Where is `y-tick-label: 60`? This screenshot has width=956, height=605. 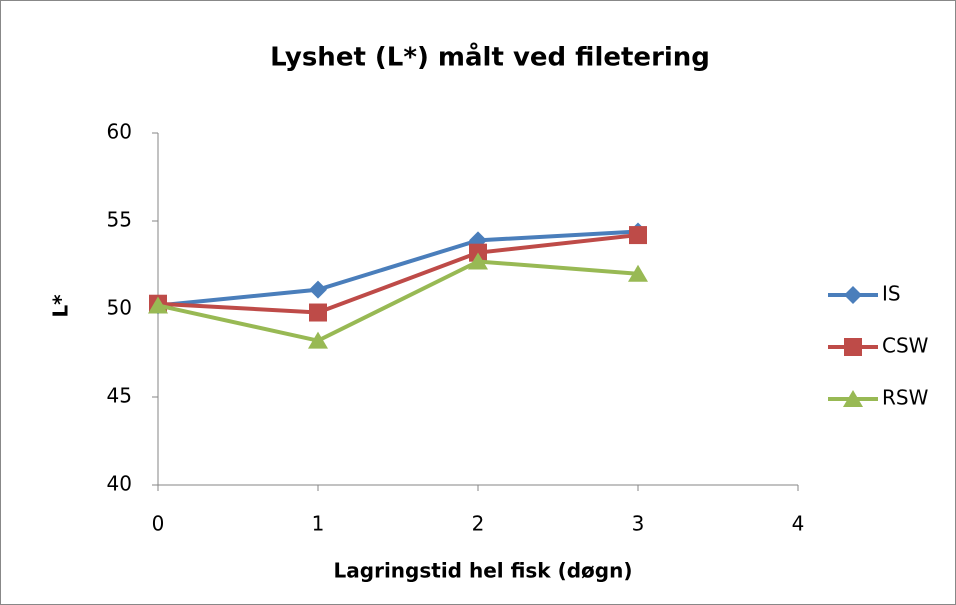
y-tick-label: 60 is located at coordinates (119, 132).